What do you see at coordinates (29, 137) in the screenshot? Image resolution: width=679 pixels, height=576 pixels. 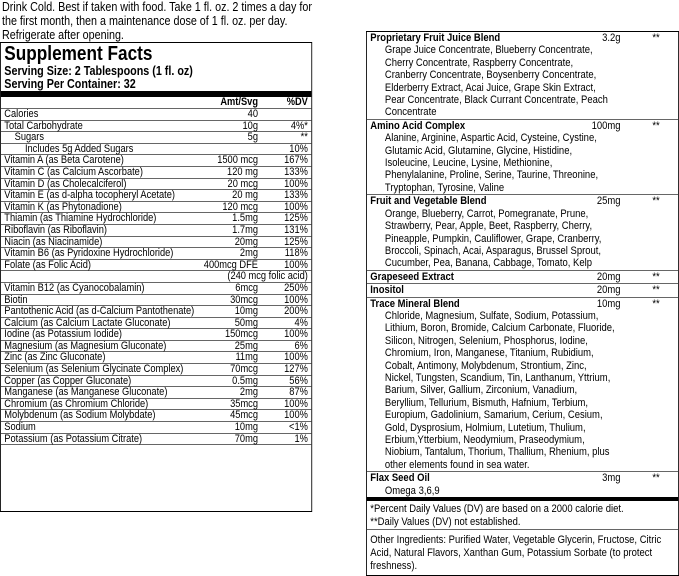 I see `nutrient-name: Sugars` at bounding box center [29, 137].